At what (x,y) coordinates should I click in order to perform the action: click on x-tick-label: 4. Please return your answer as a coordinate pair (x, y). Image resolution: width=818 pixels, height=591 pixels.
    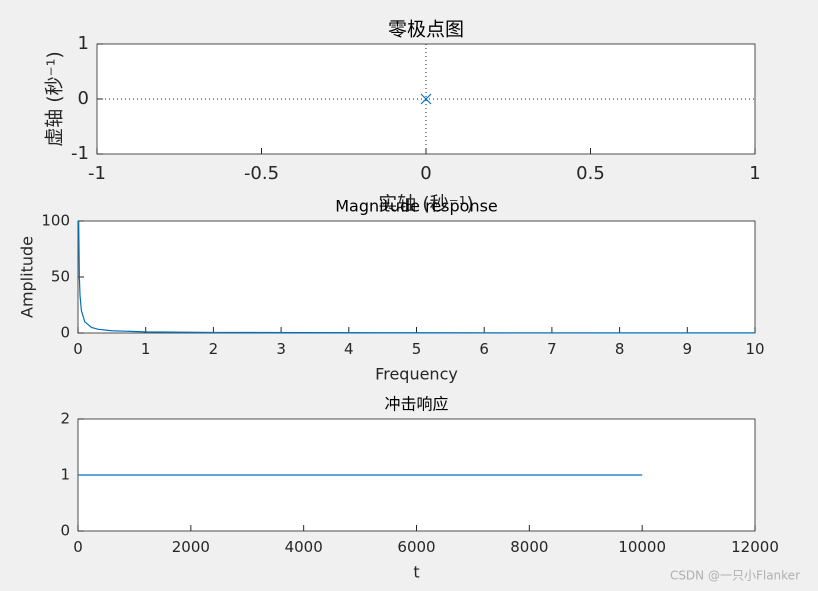
    Looking at the image, I should click on (349, 349).